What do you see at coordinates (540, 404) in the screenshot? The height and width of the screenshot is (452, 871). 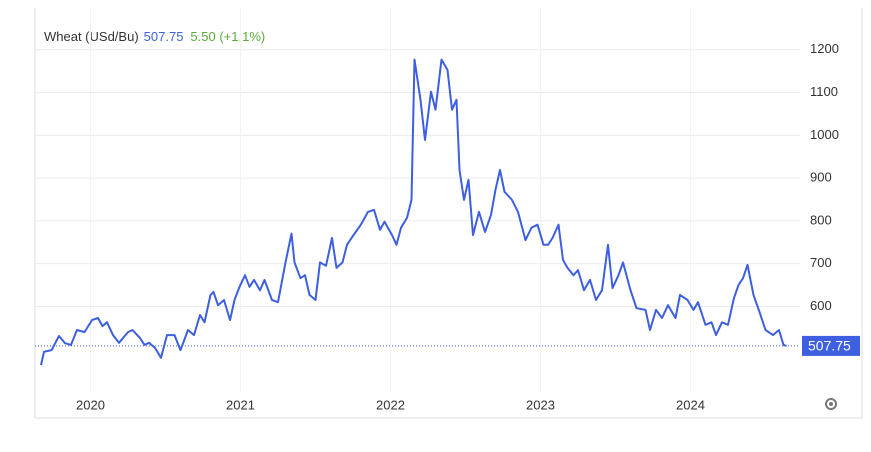 I see `x-tick-label: 2023` at bounding box center [540, 404].